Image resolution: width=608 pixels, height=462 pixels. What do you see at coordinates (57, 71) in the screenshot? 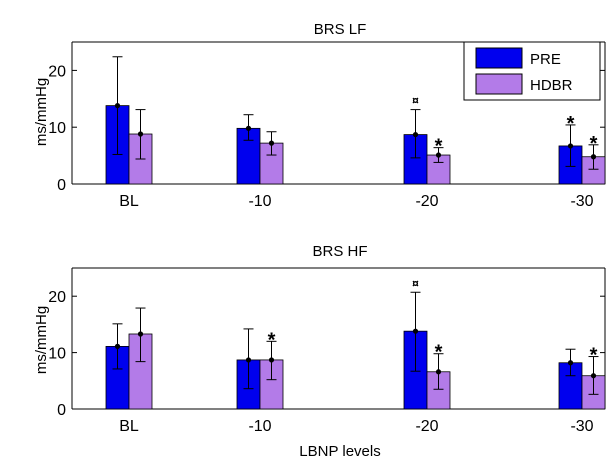
I see `panel-0-ytick-label-2: 20` at bounding box center [57, 71].